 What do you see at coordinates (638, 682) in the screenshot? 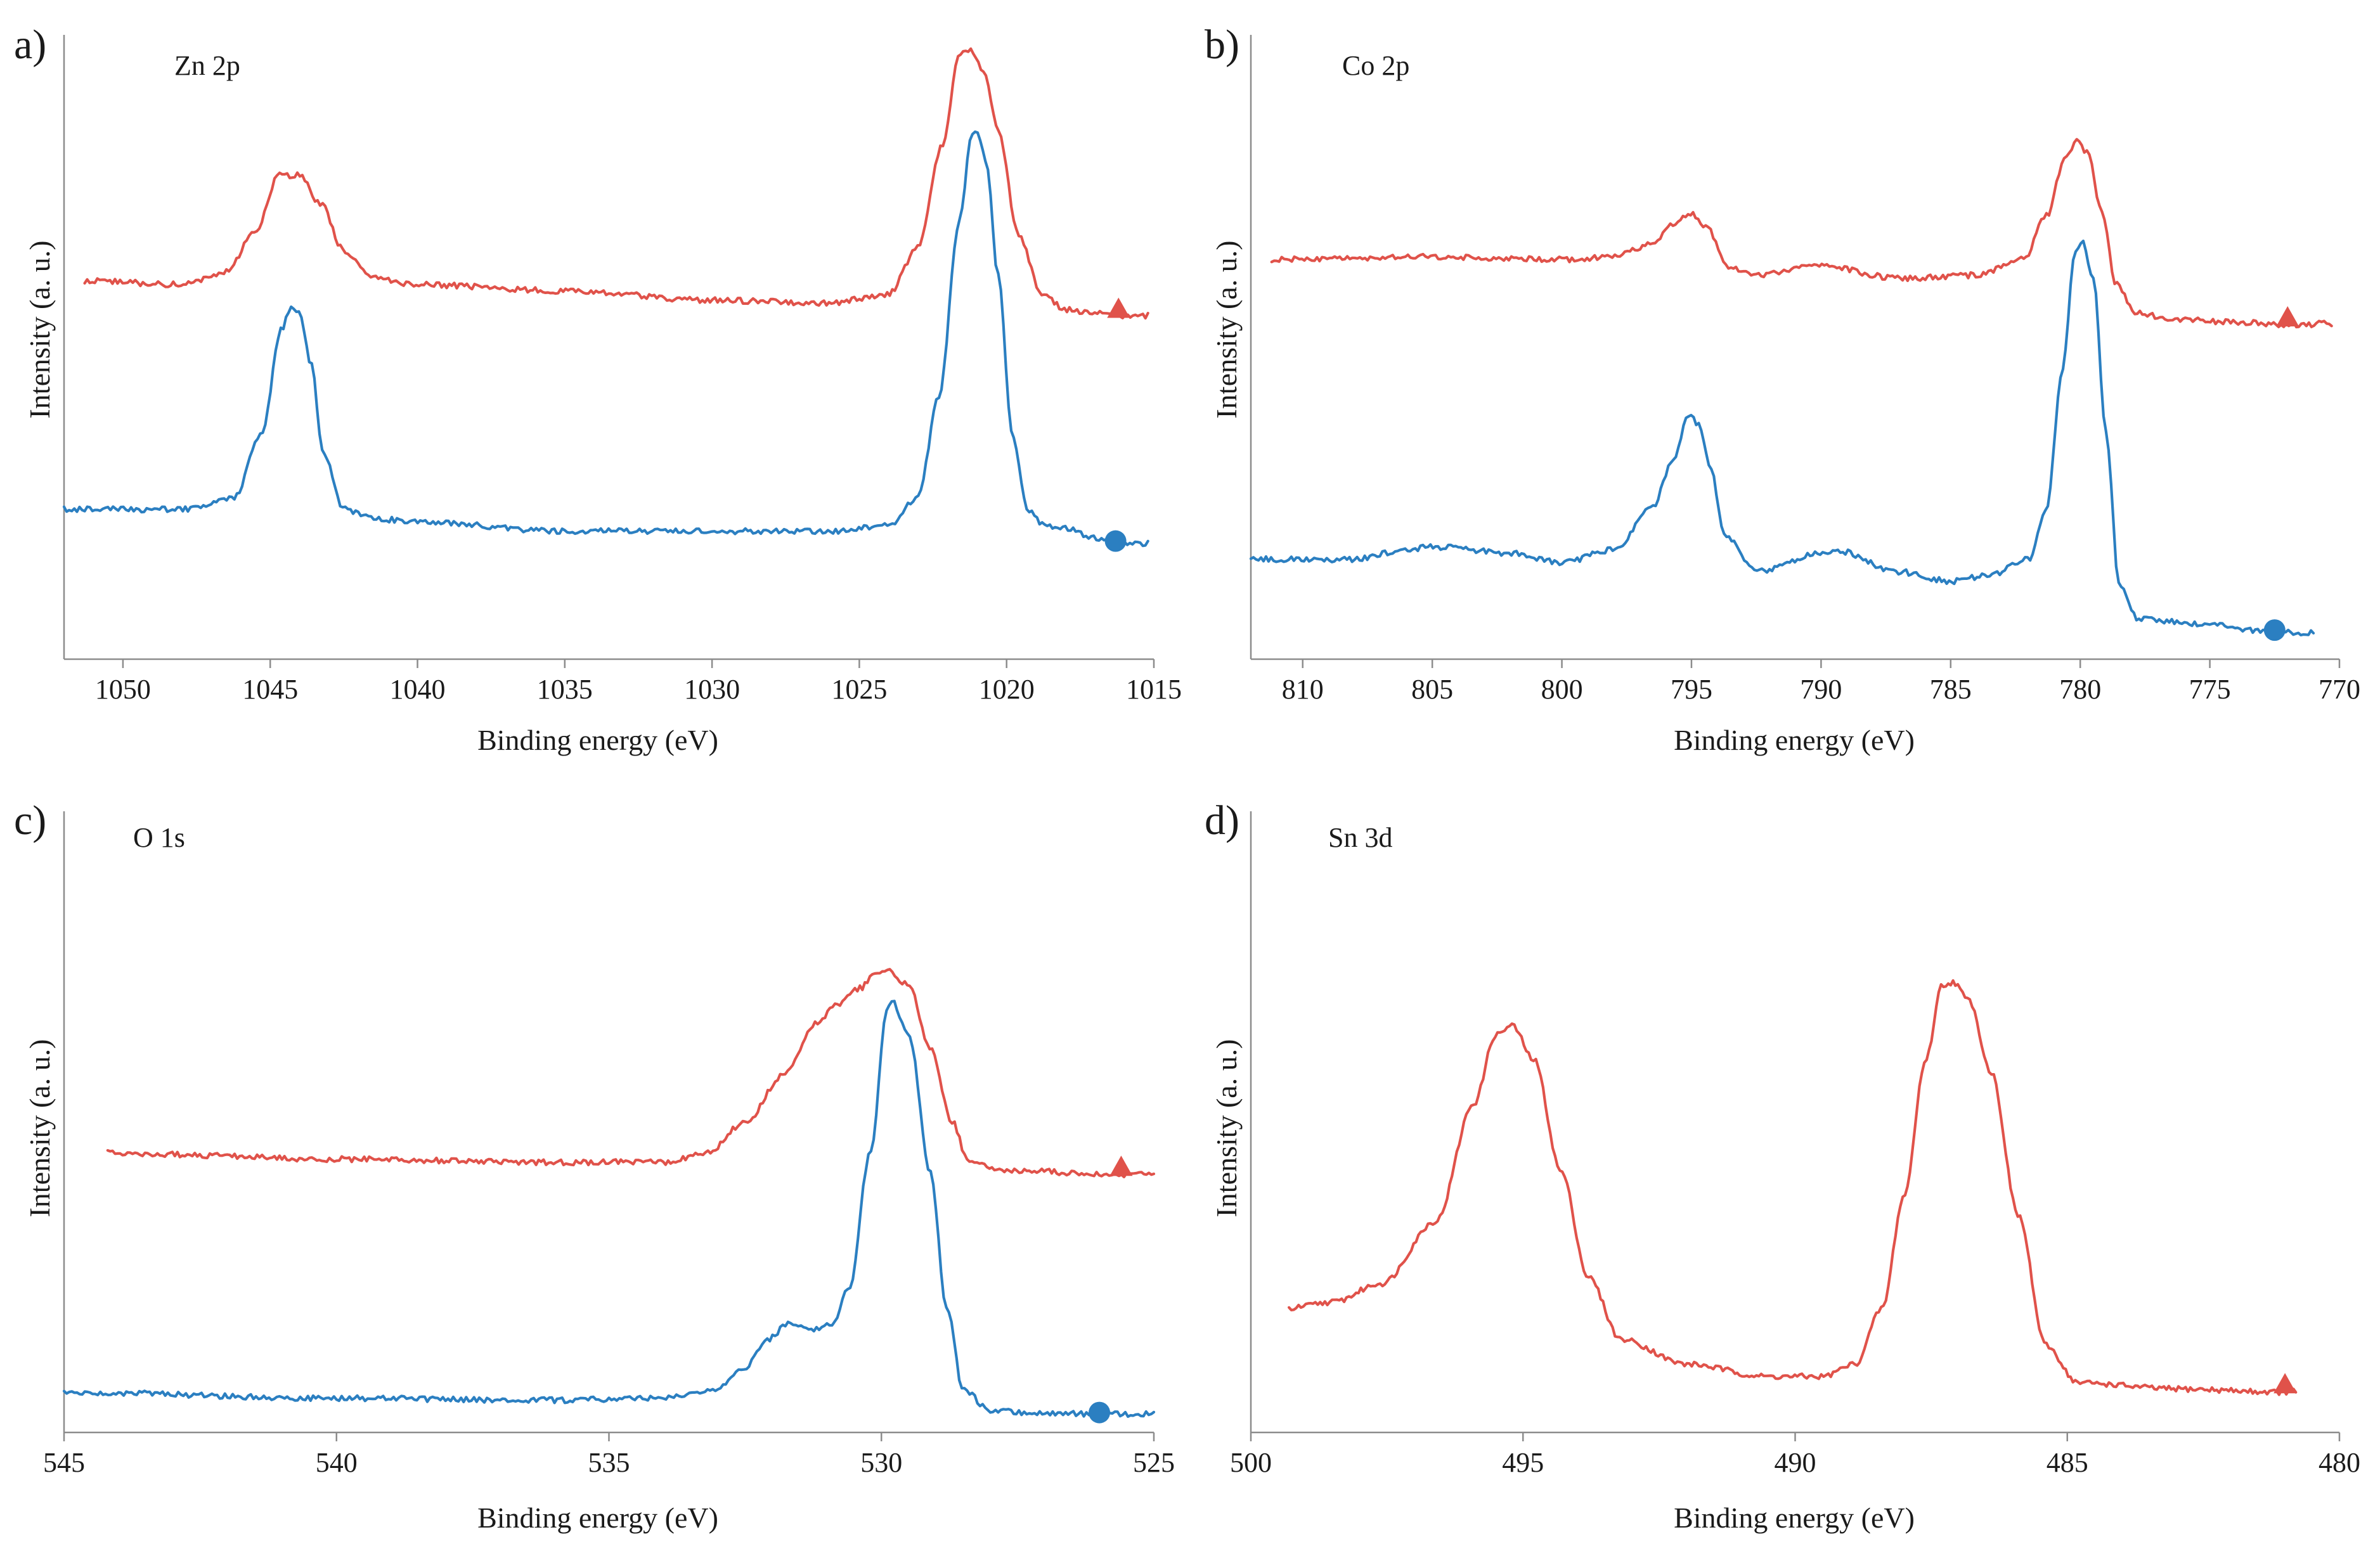
I see `panel-a-x-ticks: 1050 1045 1040 1035 1030 1025 1020 1015` at bounding box center [638, 682].